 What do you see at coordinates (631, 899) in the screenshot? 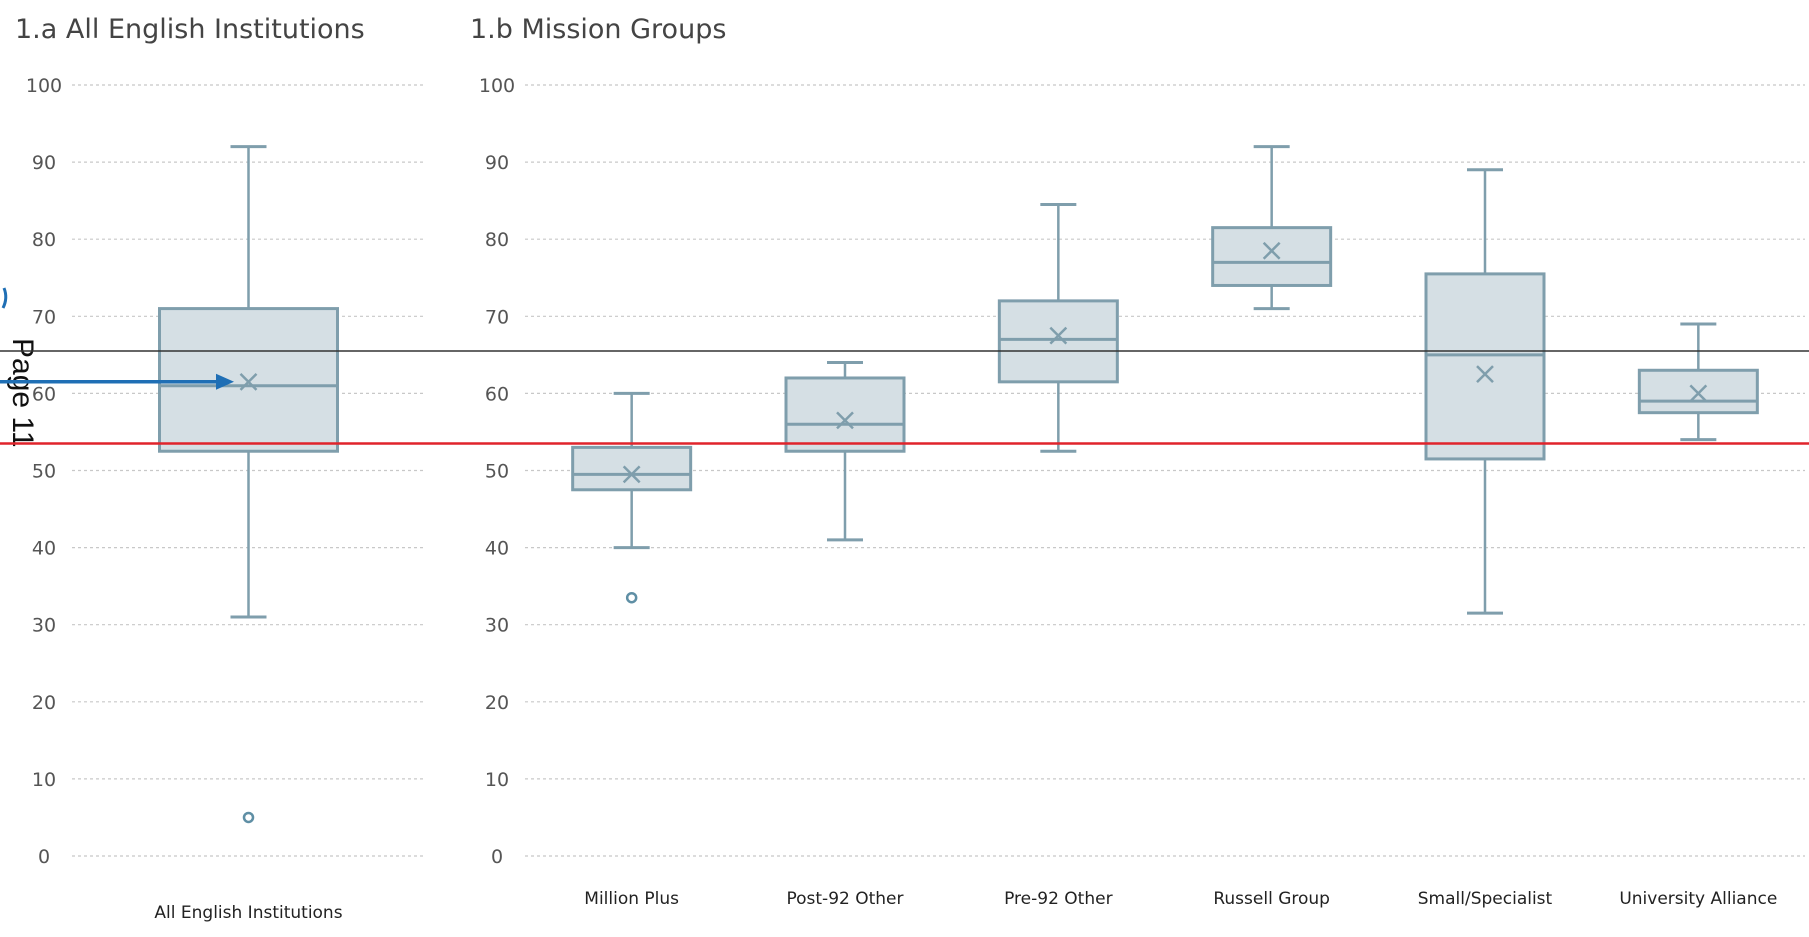
I see `category-label: Million Plus` at bounding box center [631, 899].